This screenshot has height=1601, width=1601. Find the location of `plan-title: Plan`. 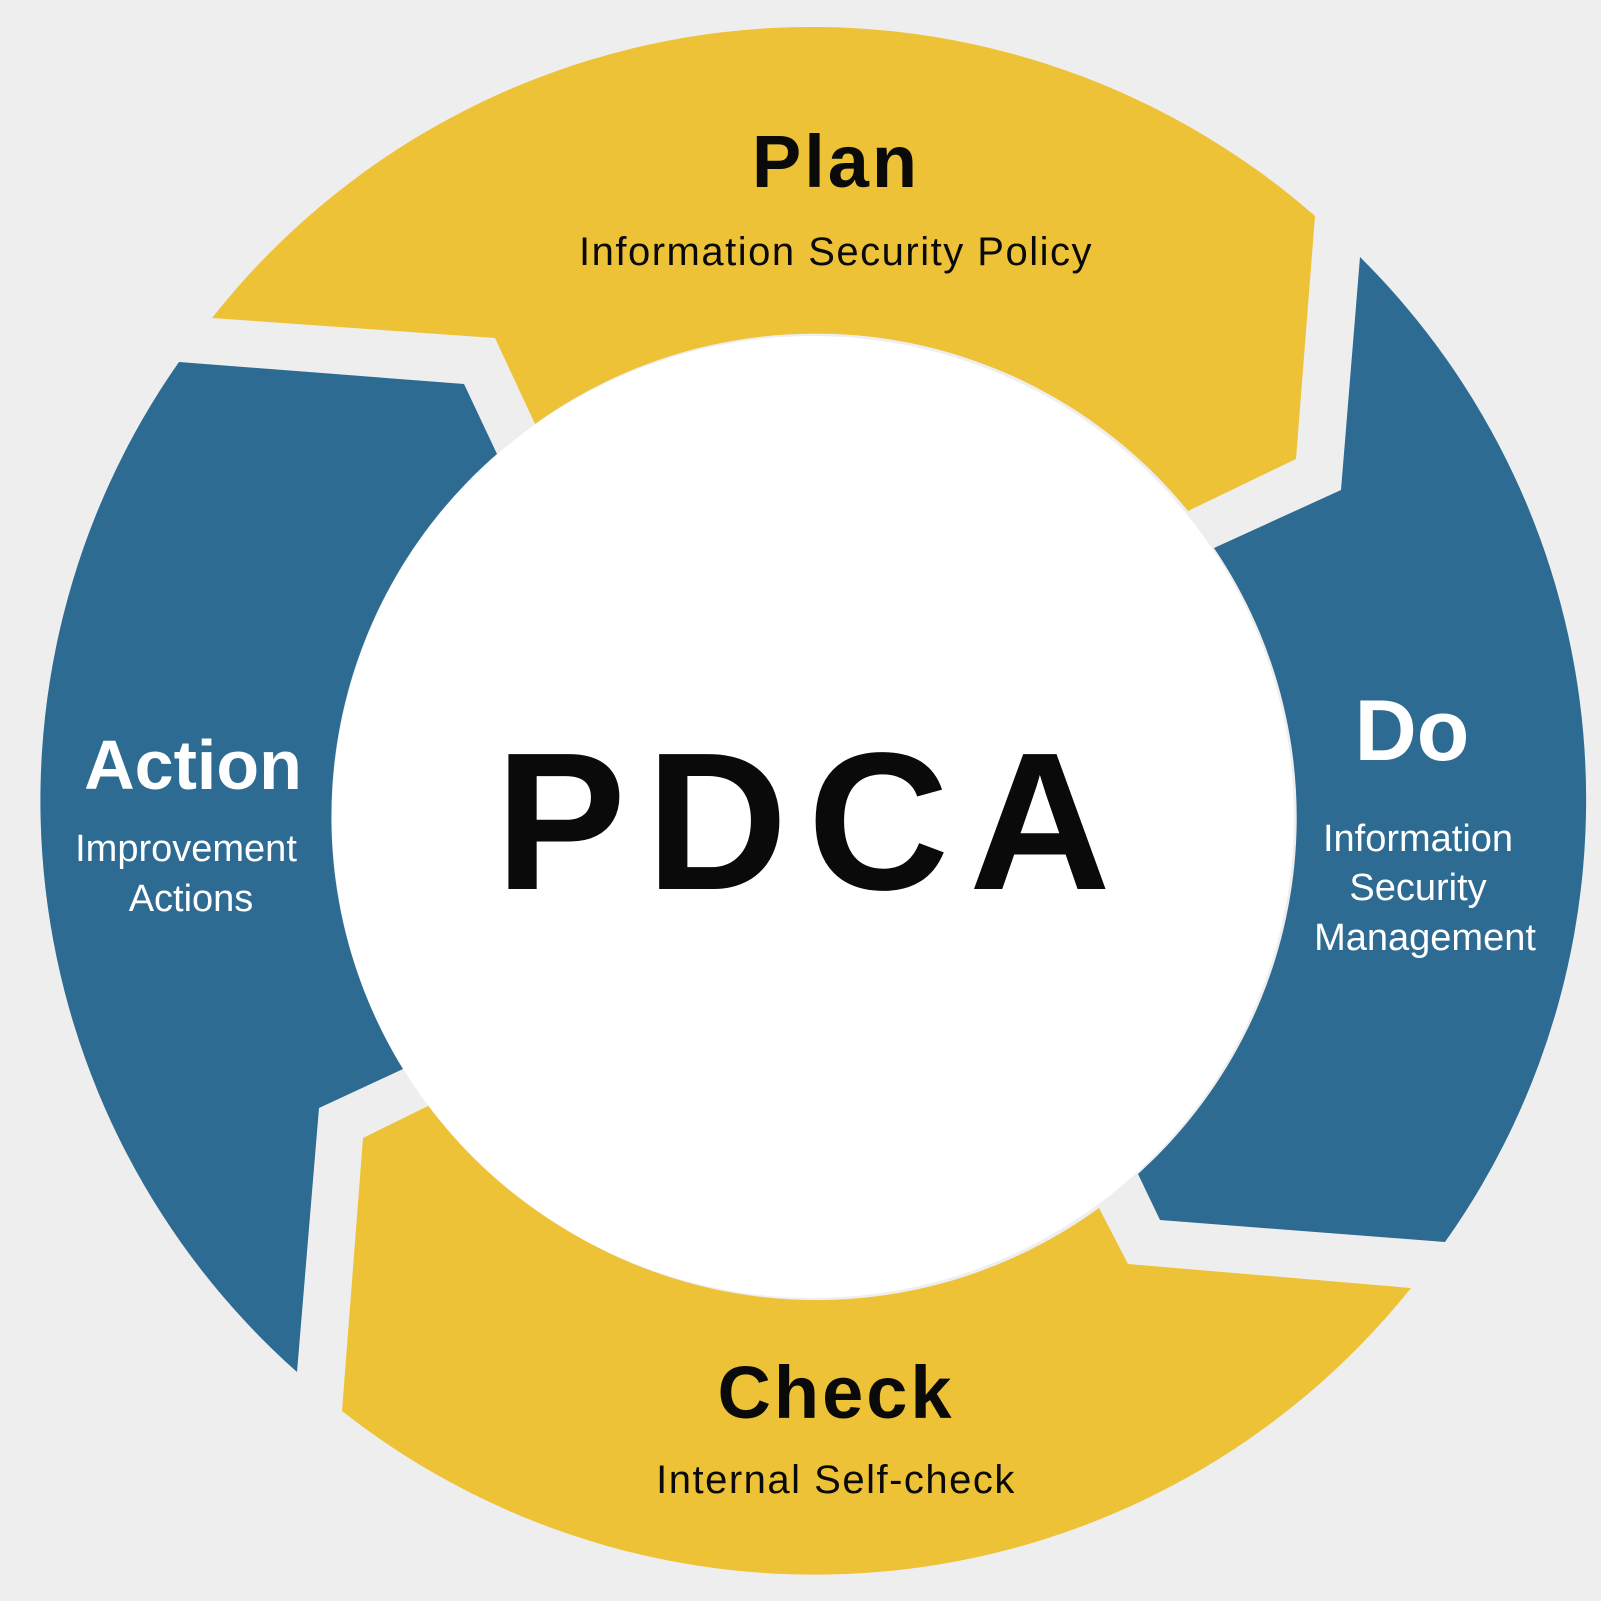

plan-title: Plan is located at coordinates (836, 161).